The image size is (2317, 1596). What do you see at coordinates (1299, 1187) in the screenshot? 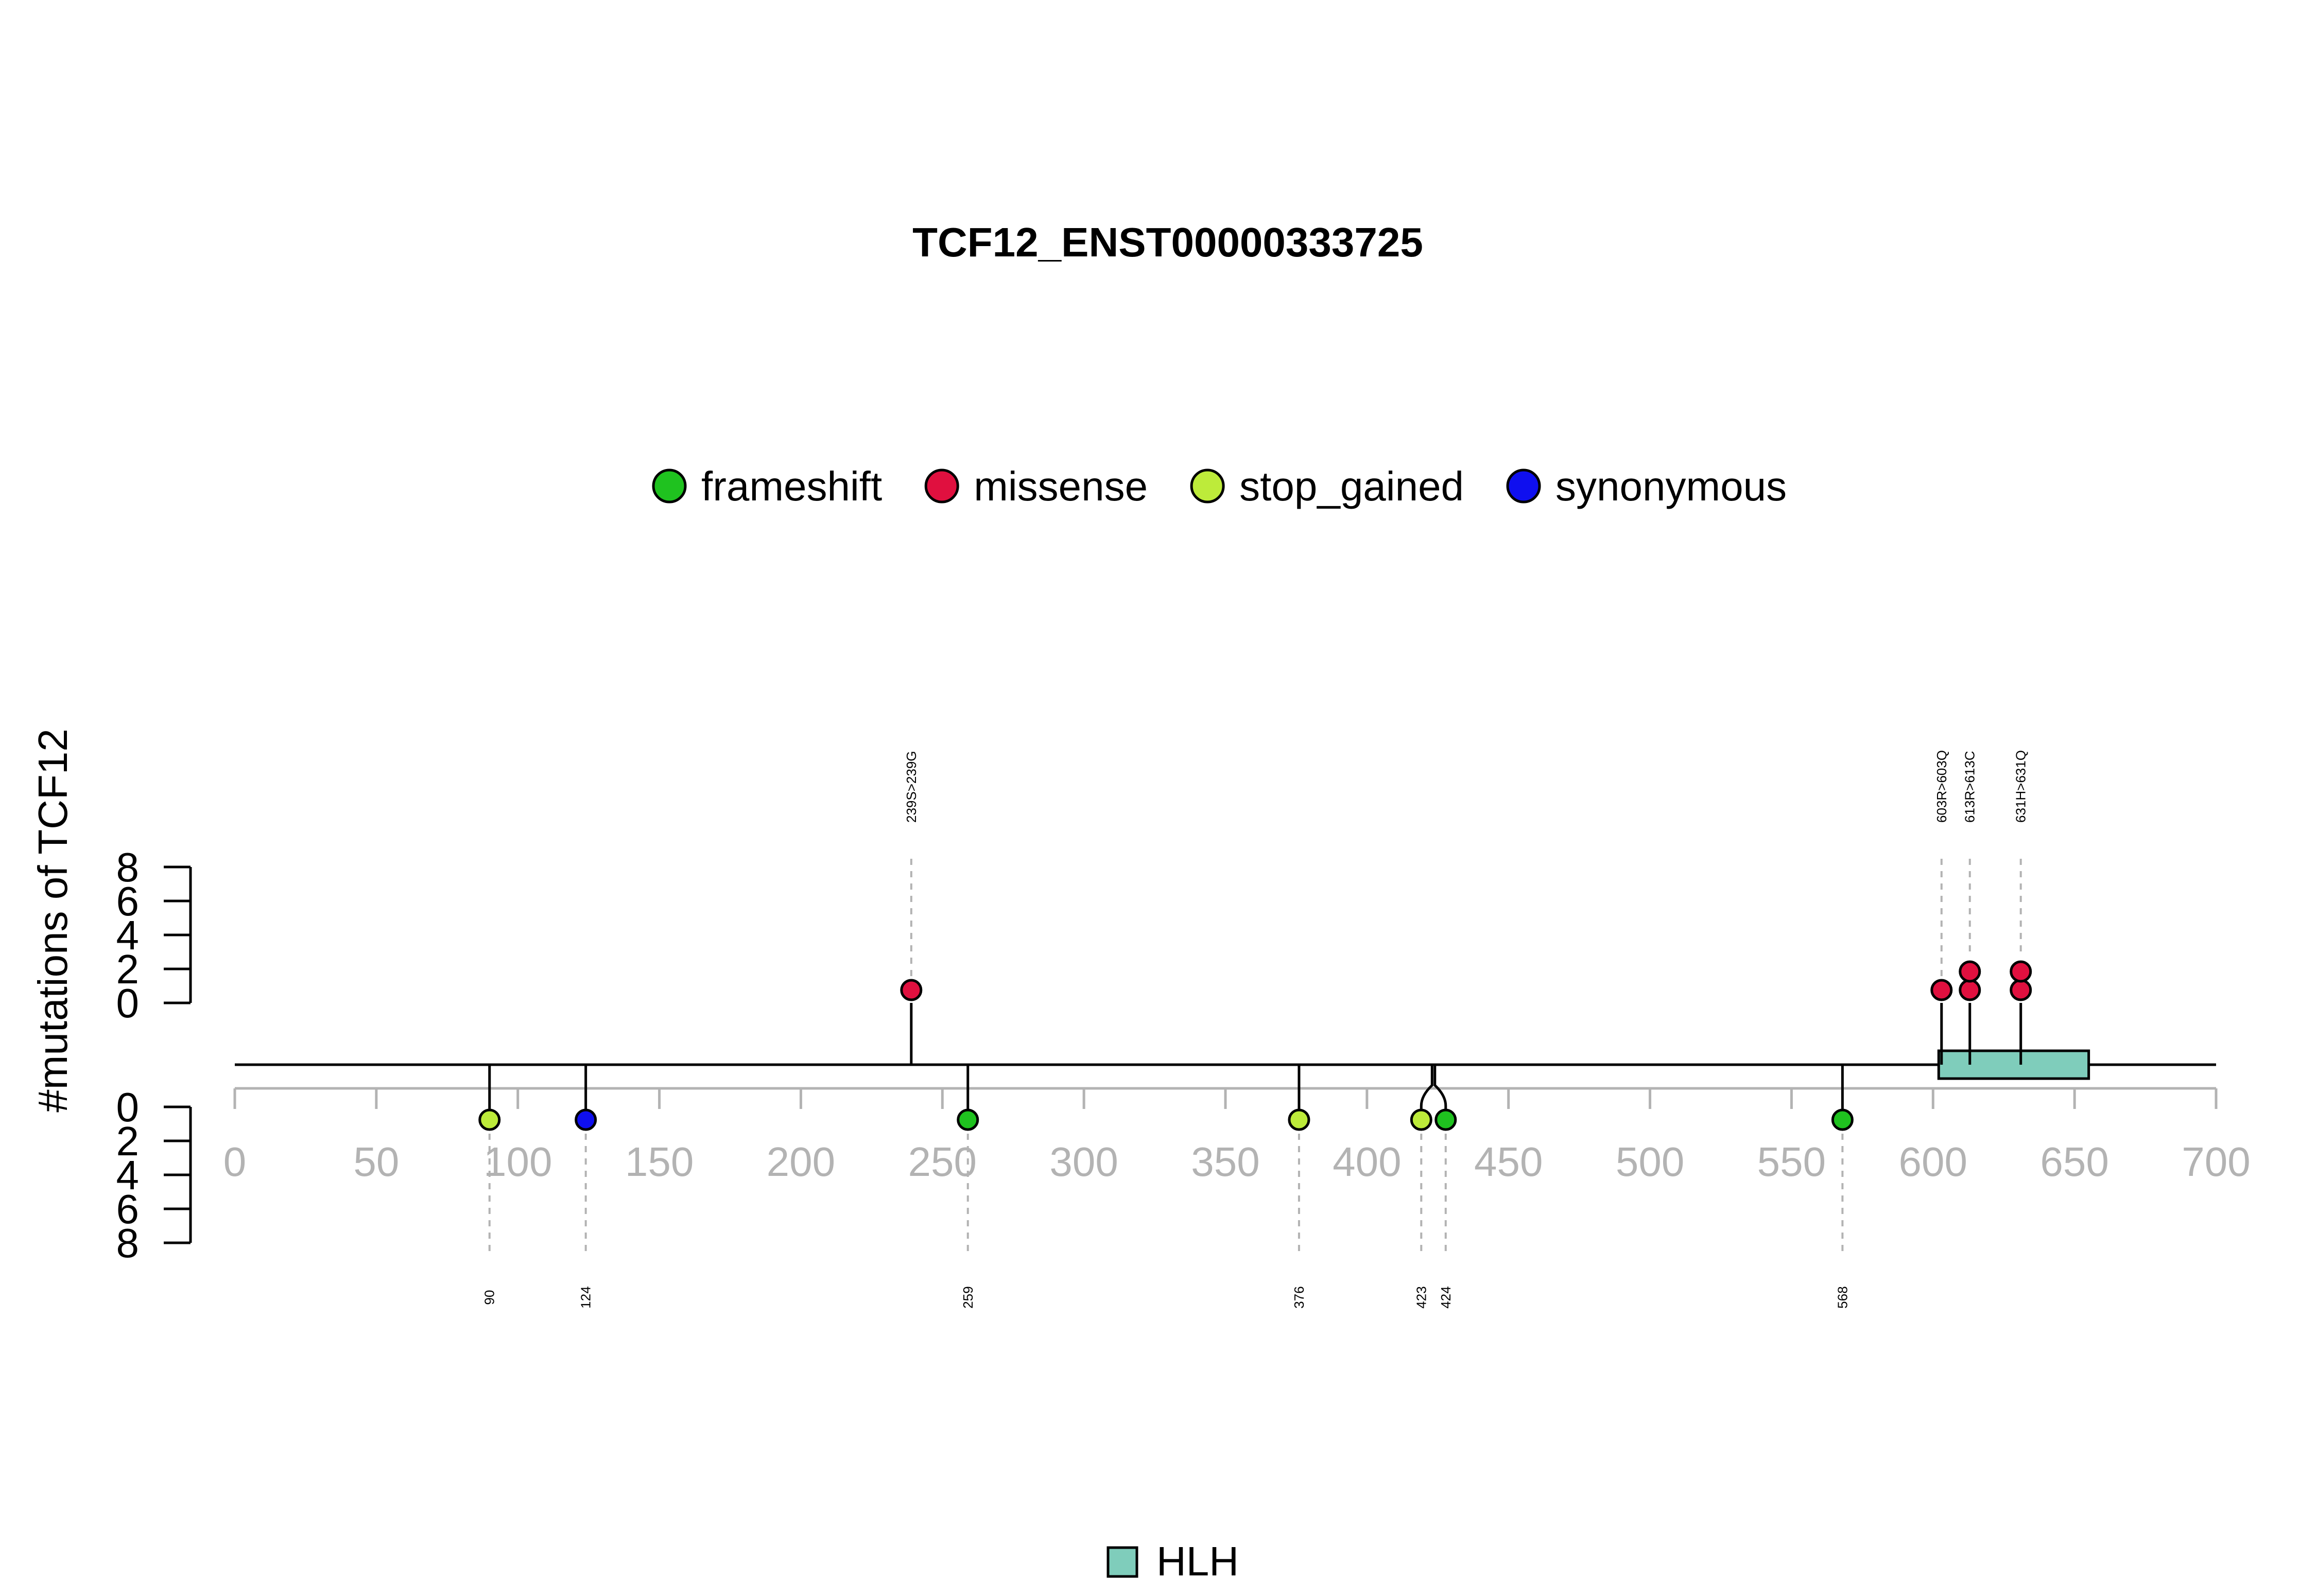
I see `lollipop-bottom-376: 376` at bounding box center [1299, 1187].